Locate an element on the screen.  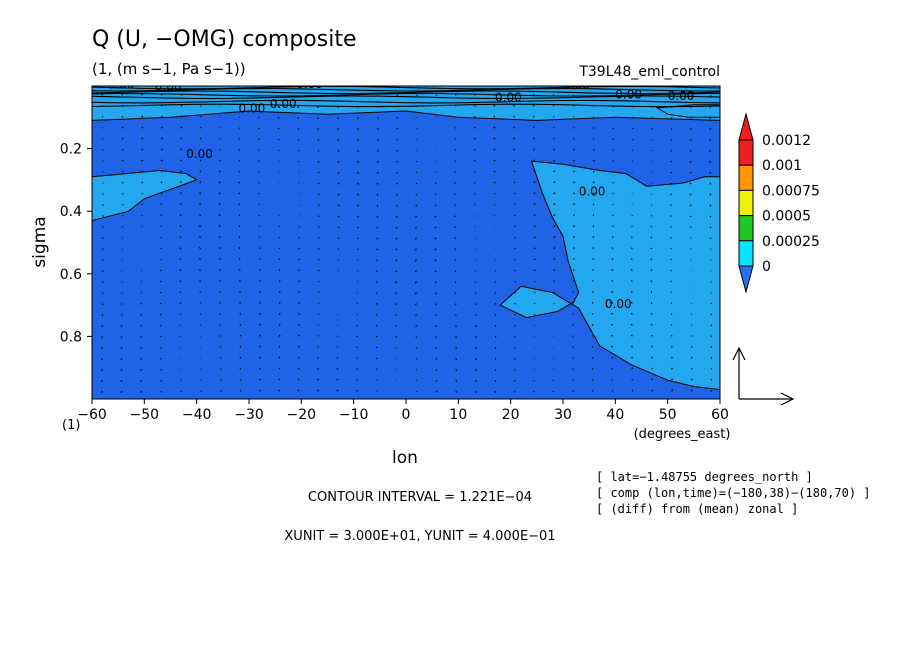
colorbar: 0 0.00025 0.0005 0.00075 0.001 0.0012 is located at coordinates (779, 203).